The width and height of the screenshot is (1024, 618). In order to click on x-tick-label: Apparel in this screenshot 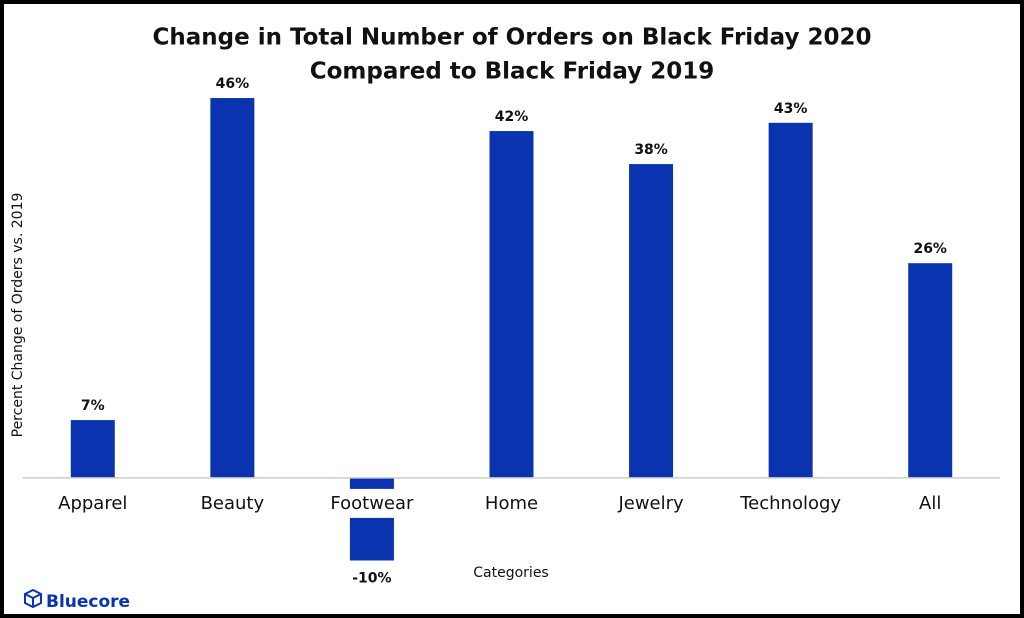, I will do `click(92, 503)`.